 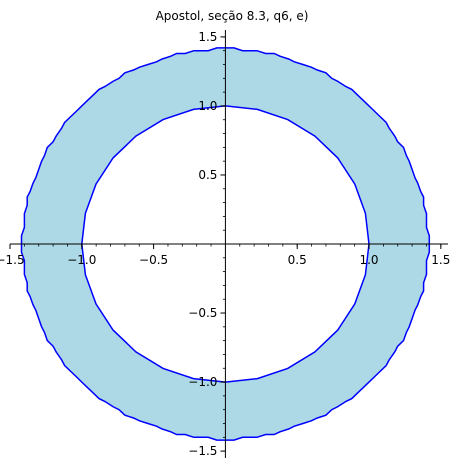 What do you see at coordinates (202, 313) in the screenshot?
I see `y-tick-label: −0.5` at bounding box center [202, 313].